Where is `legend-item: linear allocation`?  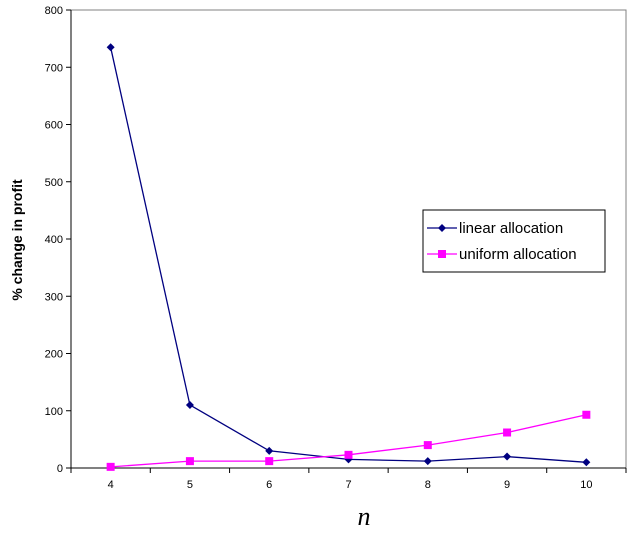
legend-item: linear allocation is located at coordinates (495, 228).